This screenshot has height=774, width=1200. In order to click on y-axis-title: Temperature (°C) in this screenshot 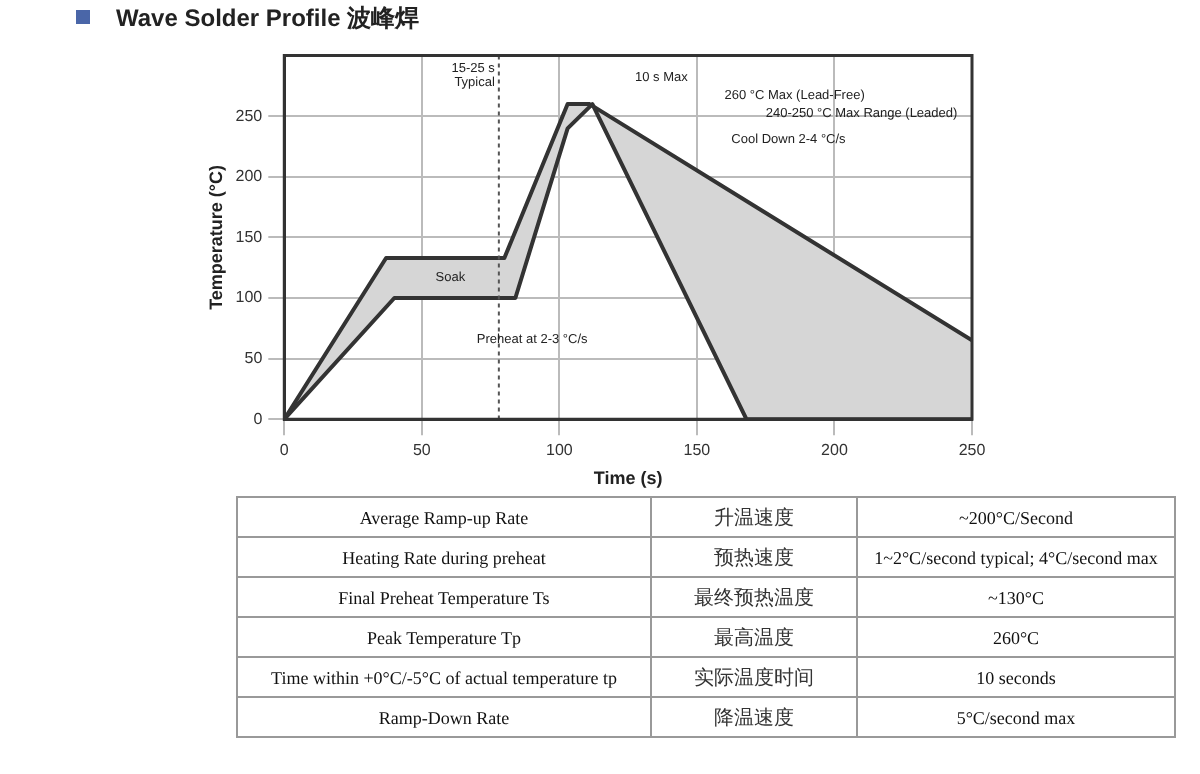, I will do `click(215, 237)`.